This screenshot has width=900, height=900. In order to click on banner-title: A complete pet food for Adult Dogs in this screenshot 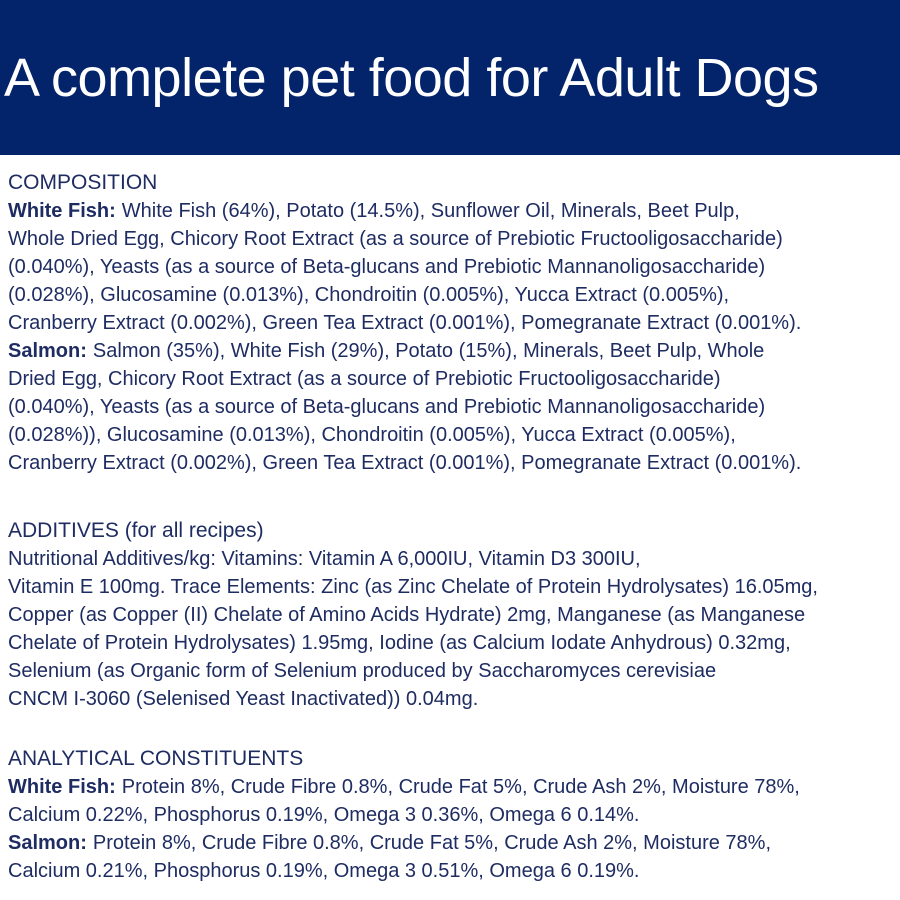, I will do `click(411, 77)`.